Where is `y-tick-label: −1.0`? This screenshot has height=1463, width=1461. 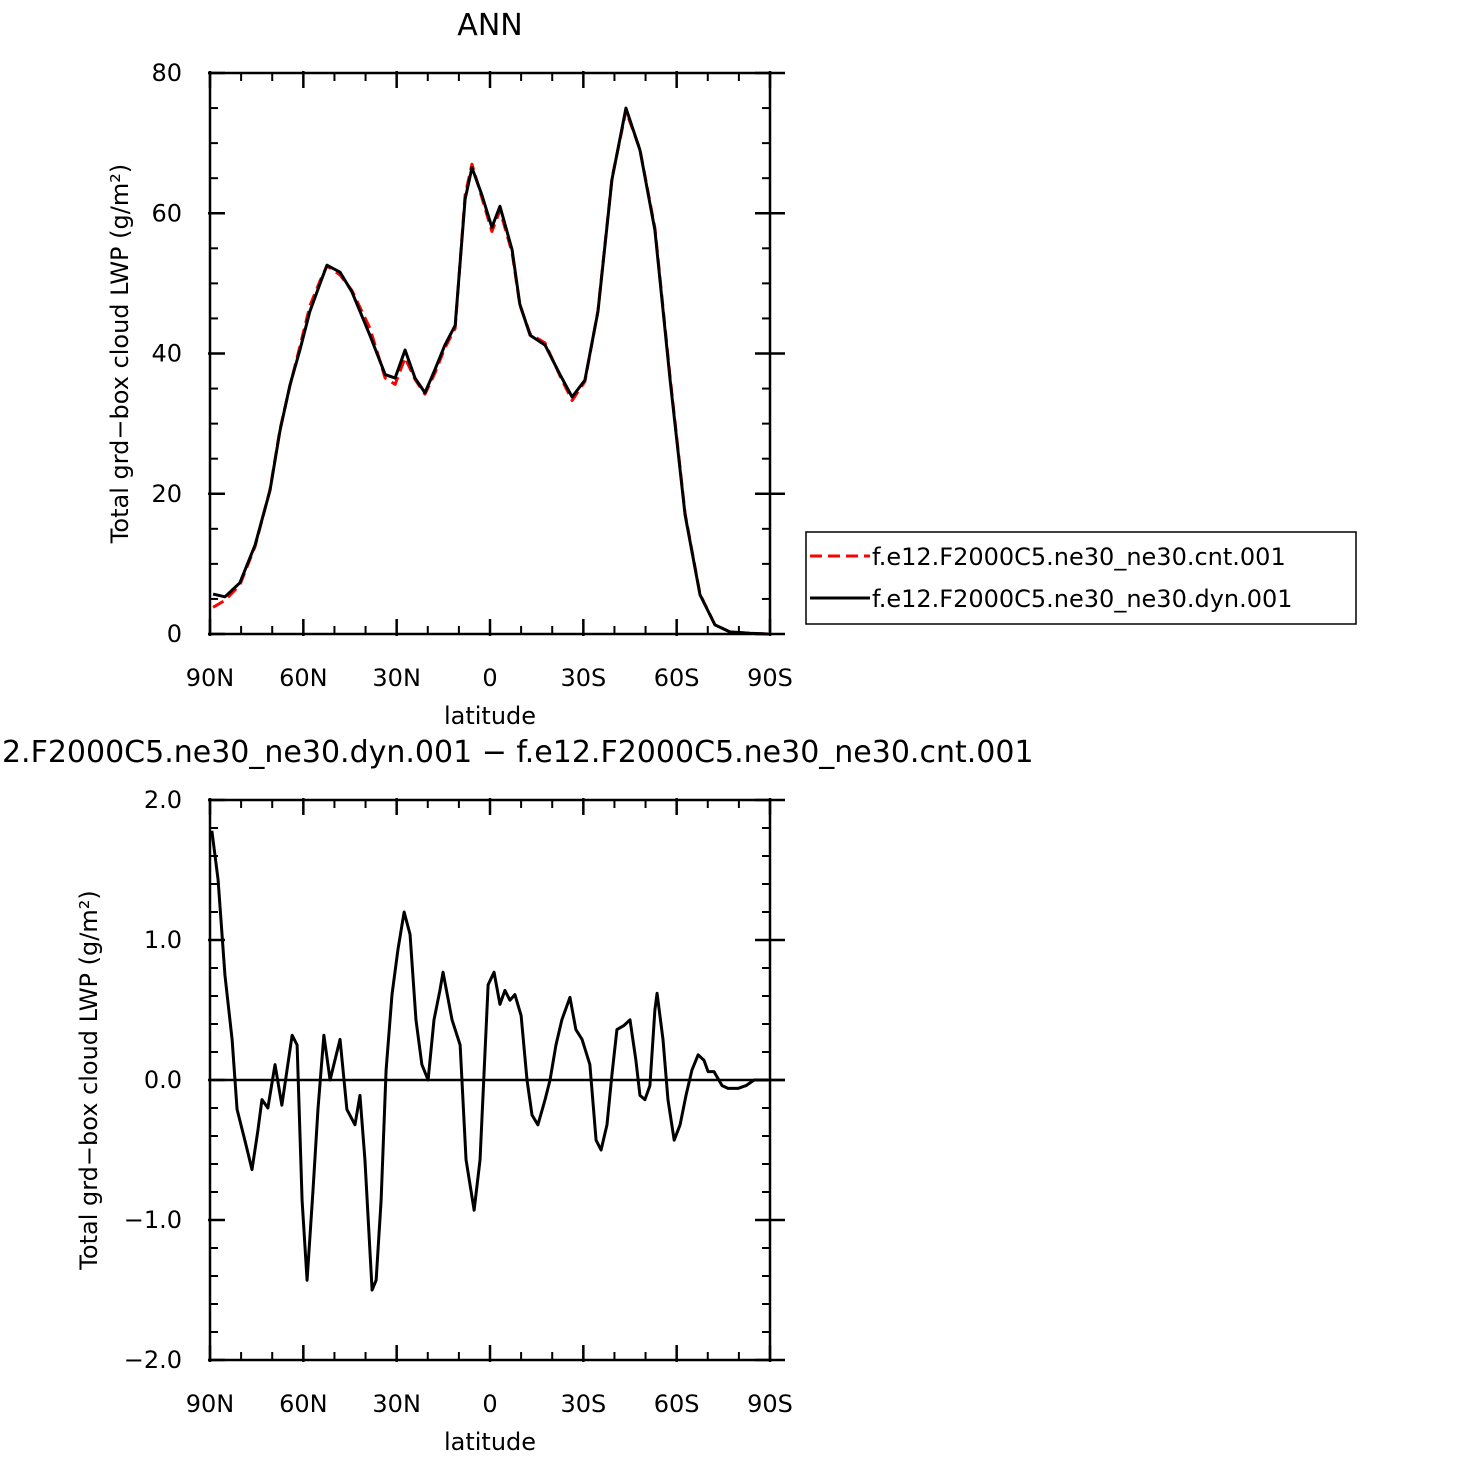
y-tick-label: −1.0 is located at coordinates (153, 1220).